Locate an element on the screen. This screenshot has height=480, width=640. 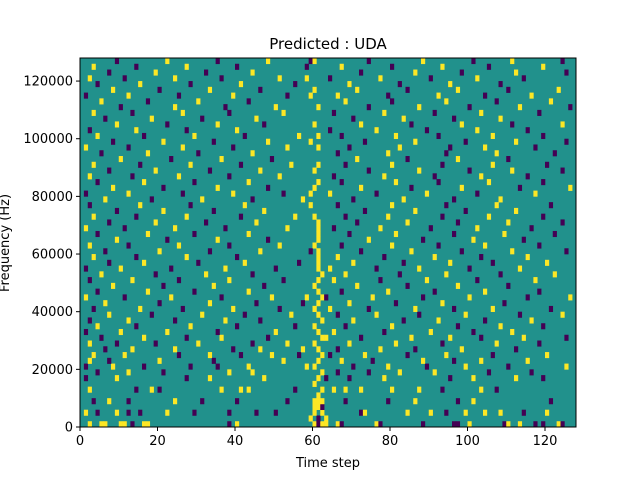
x-tick-label: 80 is located at coordinates (390, 441).